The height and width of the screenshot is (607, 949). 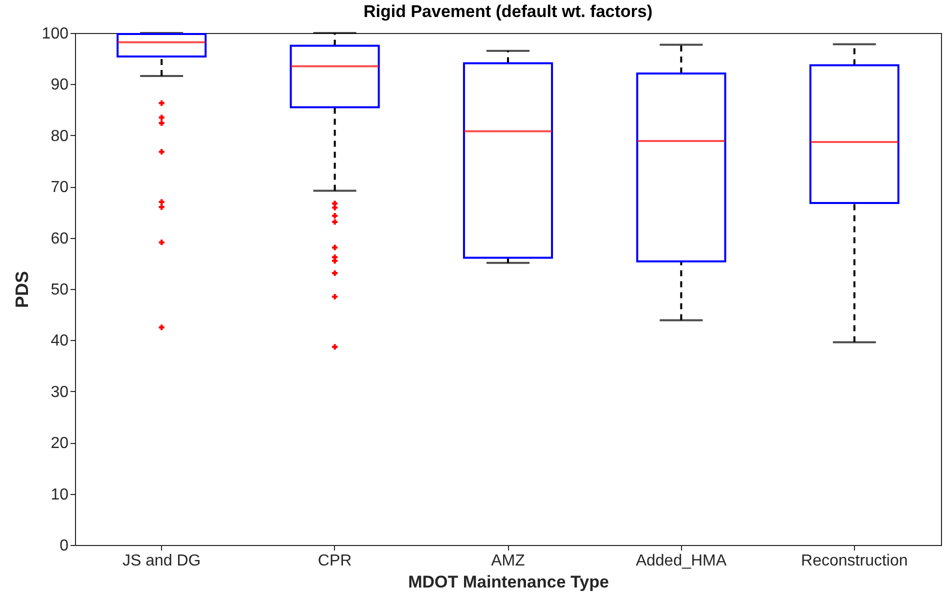 I want to click on x-axis-title: MDOT Maintenance Type, so click(x=508, y=582).